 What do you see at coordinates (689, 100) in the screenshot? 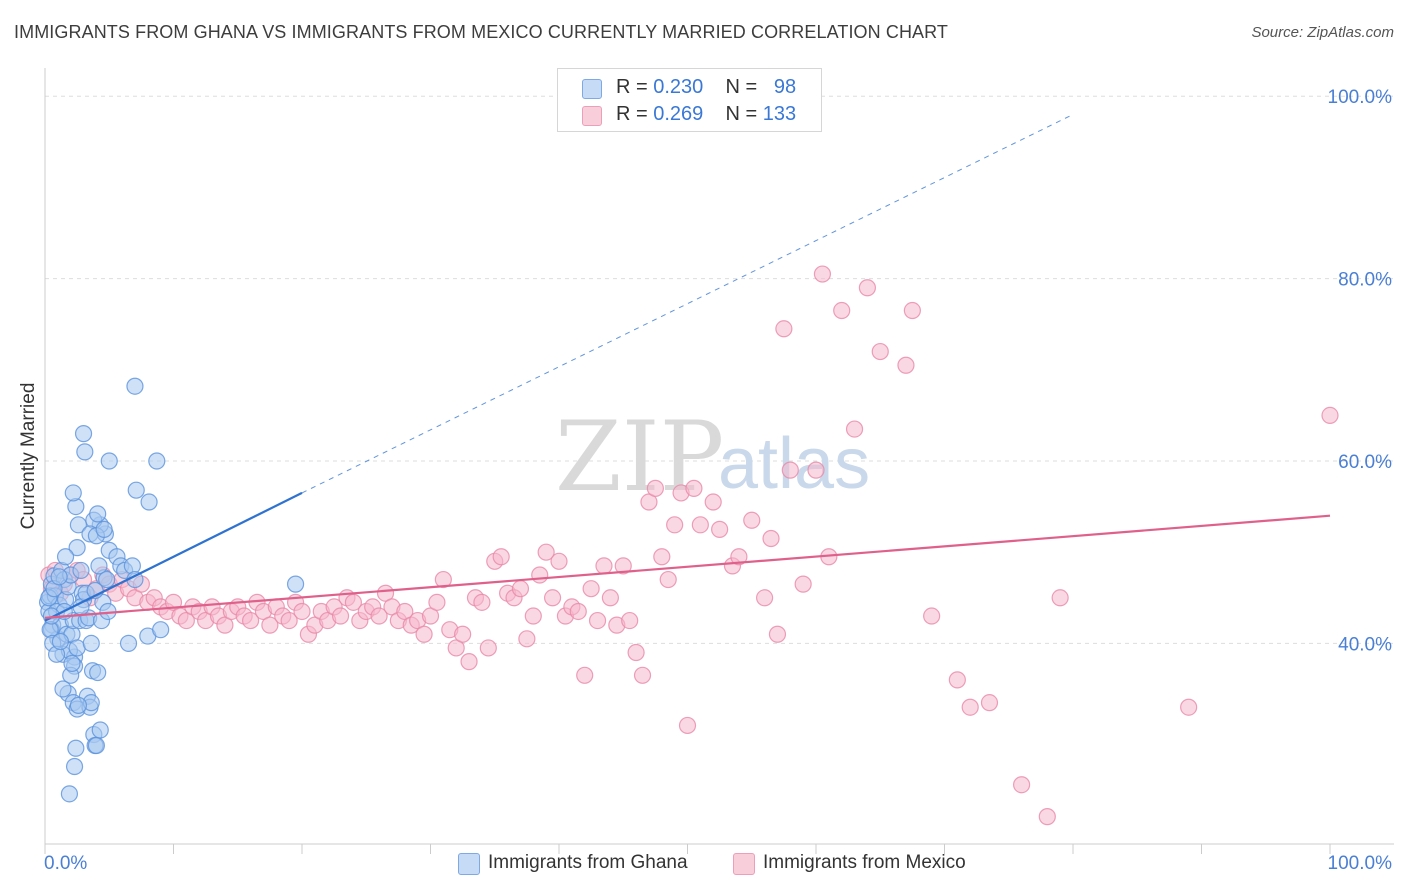
I see `stats-legend: R = 0.230 N = 98 R = 0.269 N = 133` at bounding box center [689, 100].